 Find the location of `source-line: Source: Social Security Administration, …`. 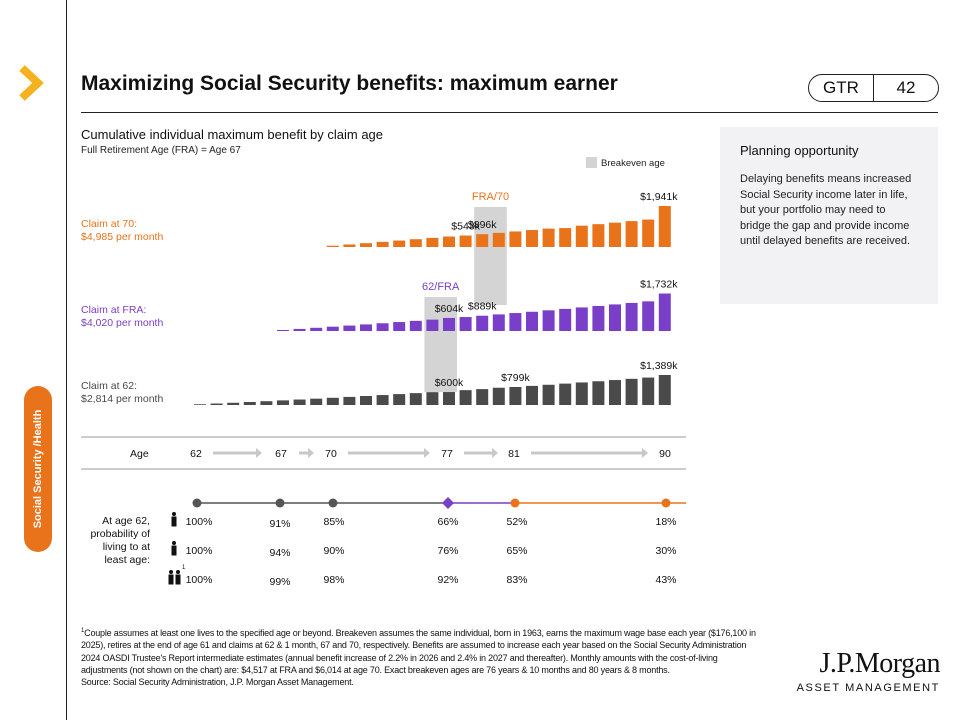

source-line: Source: Social Security Administration, … is located at coordinates (217, 682).